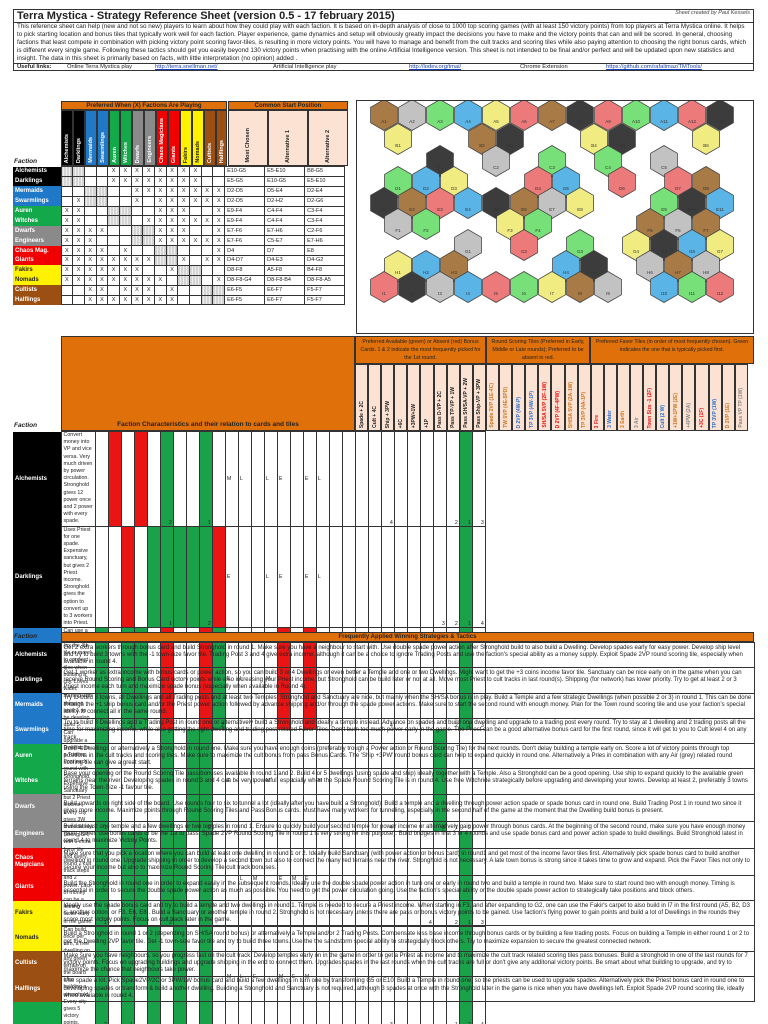  Describe the element at coordinates (99, 67) in the screenshot. I see `link-name: Online Terra Mystica play` at that location.